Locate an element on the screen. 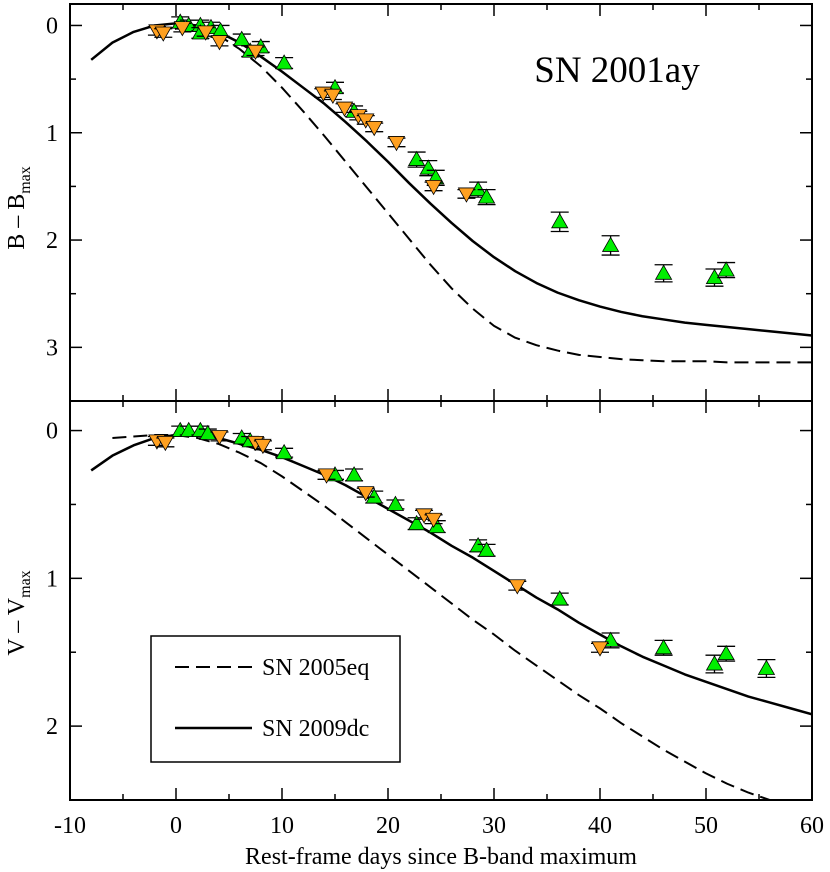 Image resolution: width=830 pixels, height=872 pixels. x-tick-label: 0 is located at coordinates (176, 826).